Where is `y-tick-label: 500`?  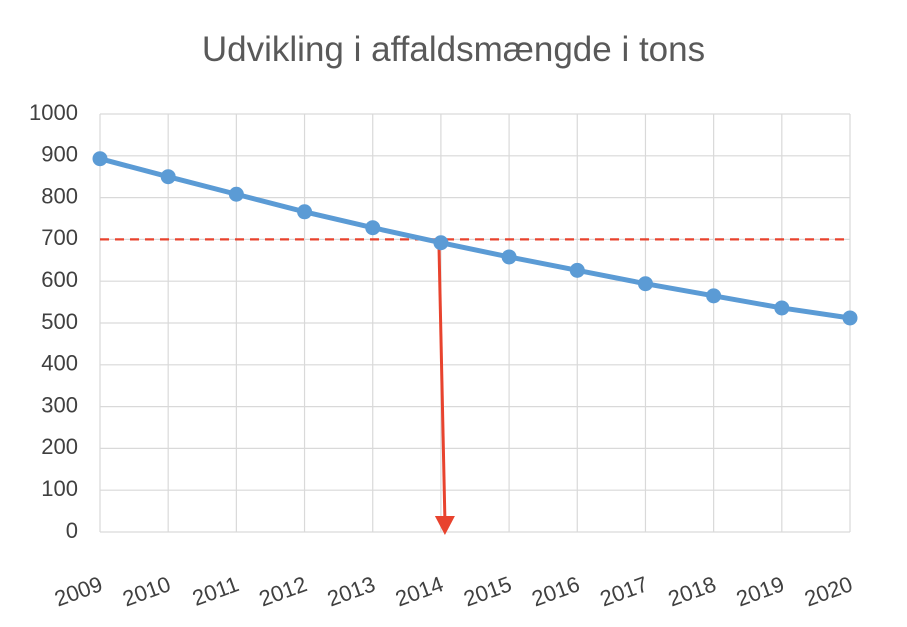 y-tick-label: 500 is located at coordinates (59, 321).